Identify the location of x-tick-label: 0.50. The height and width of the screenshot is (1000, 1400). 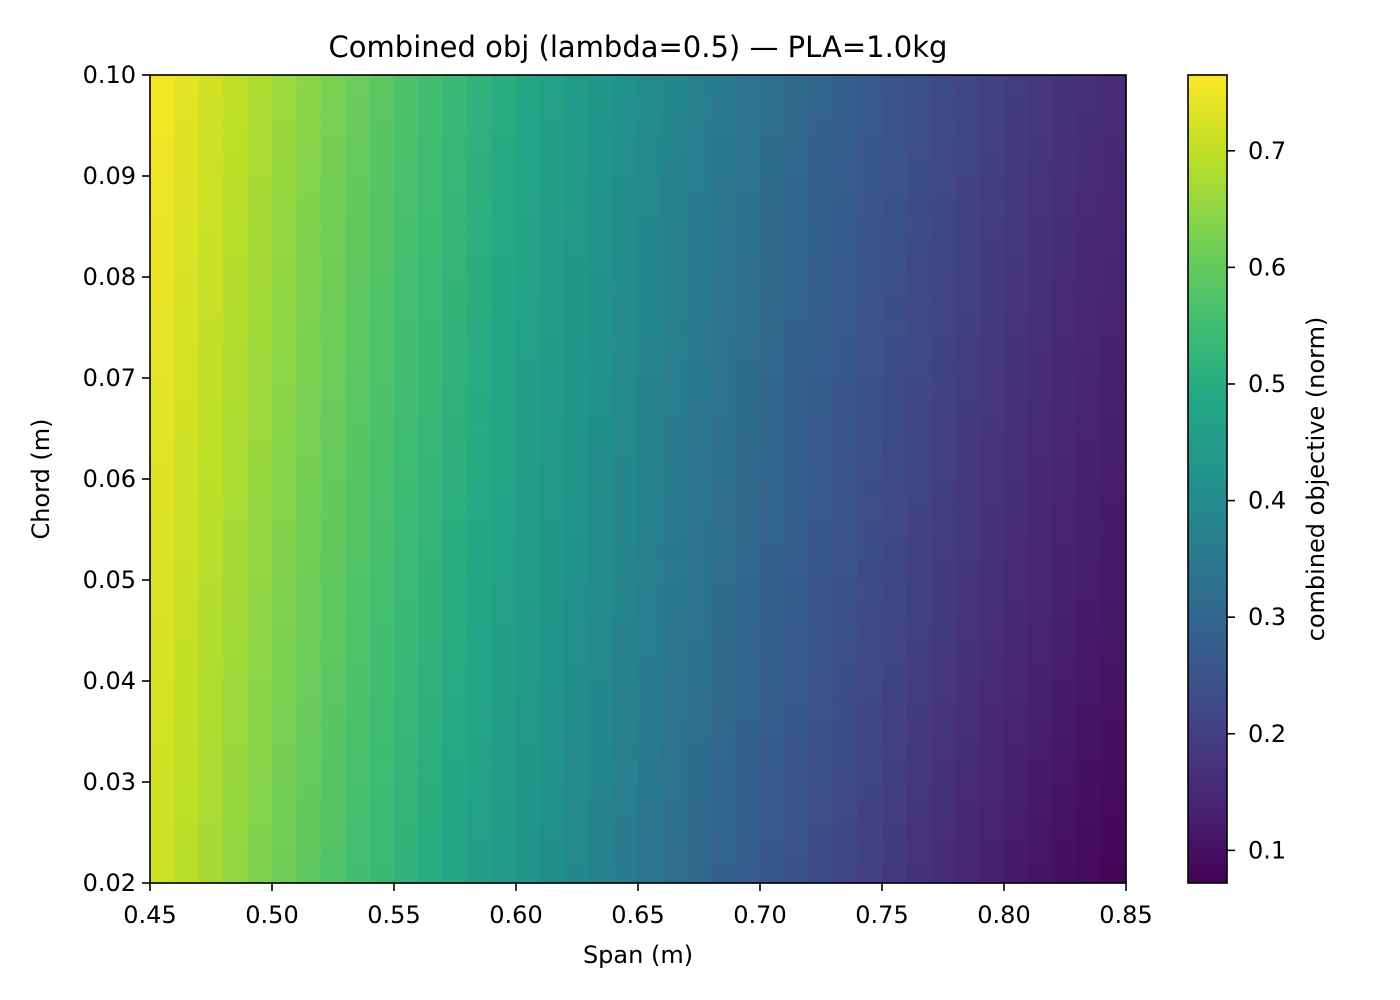
(271, 915).